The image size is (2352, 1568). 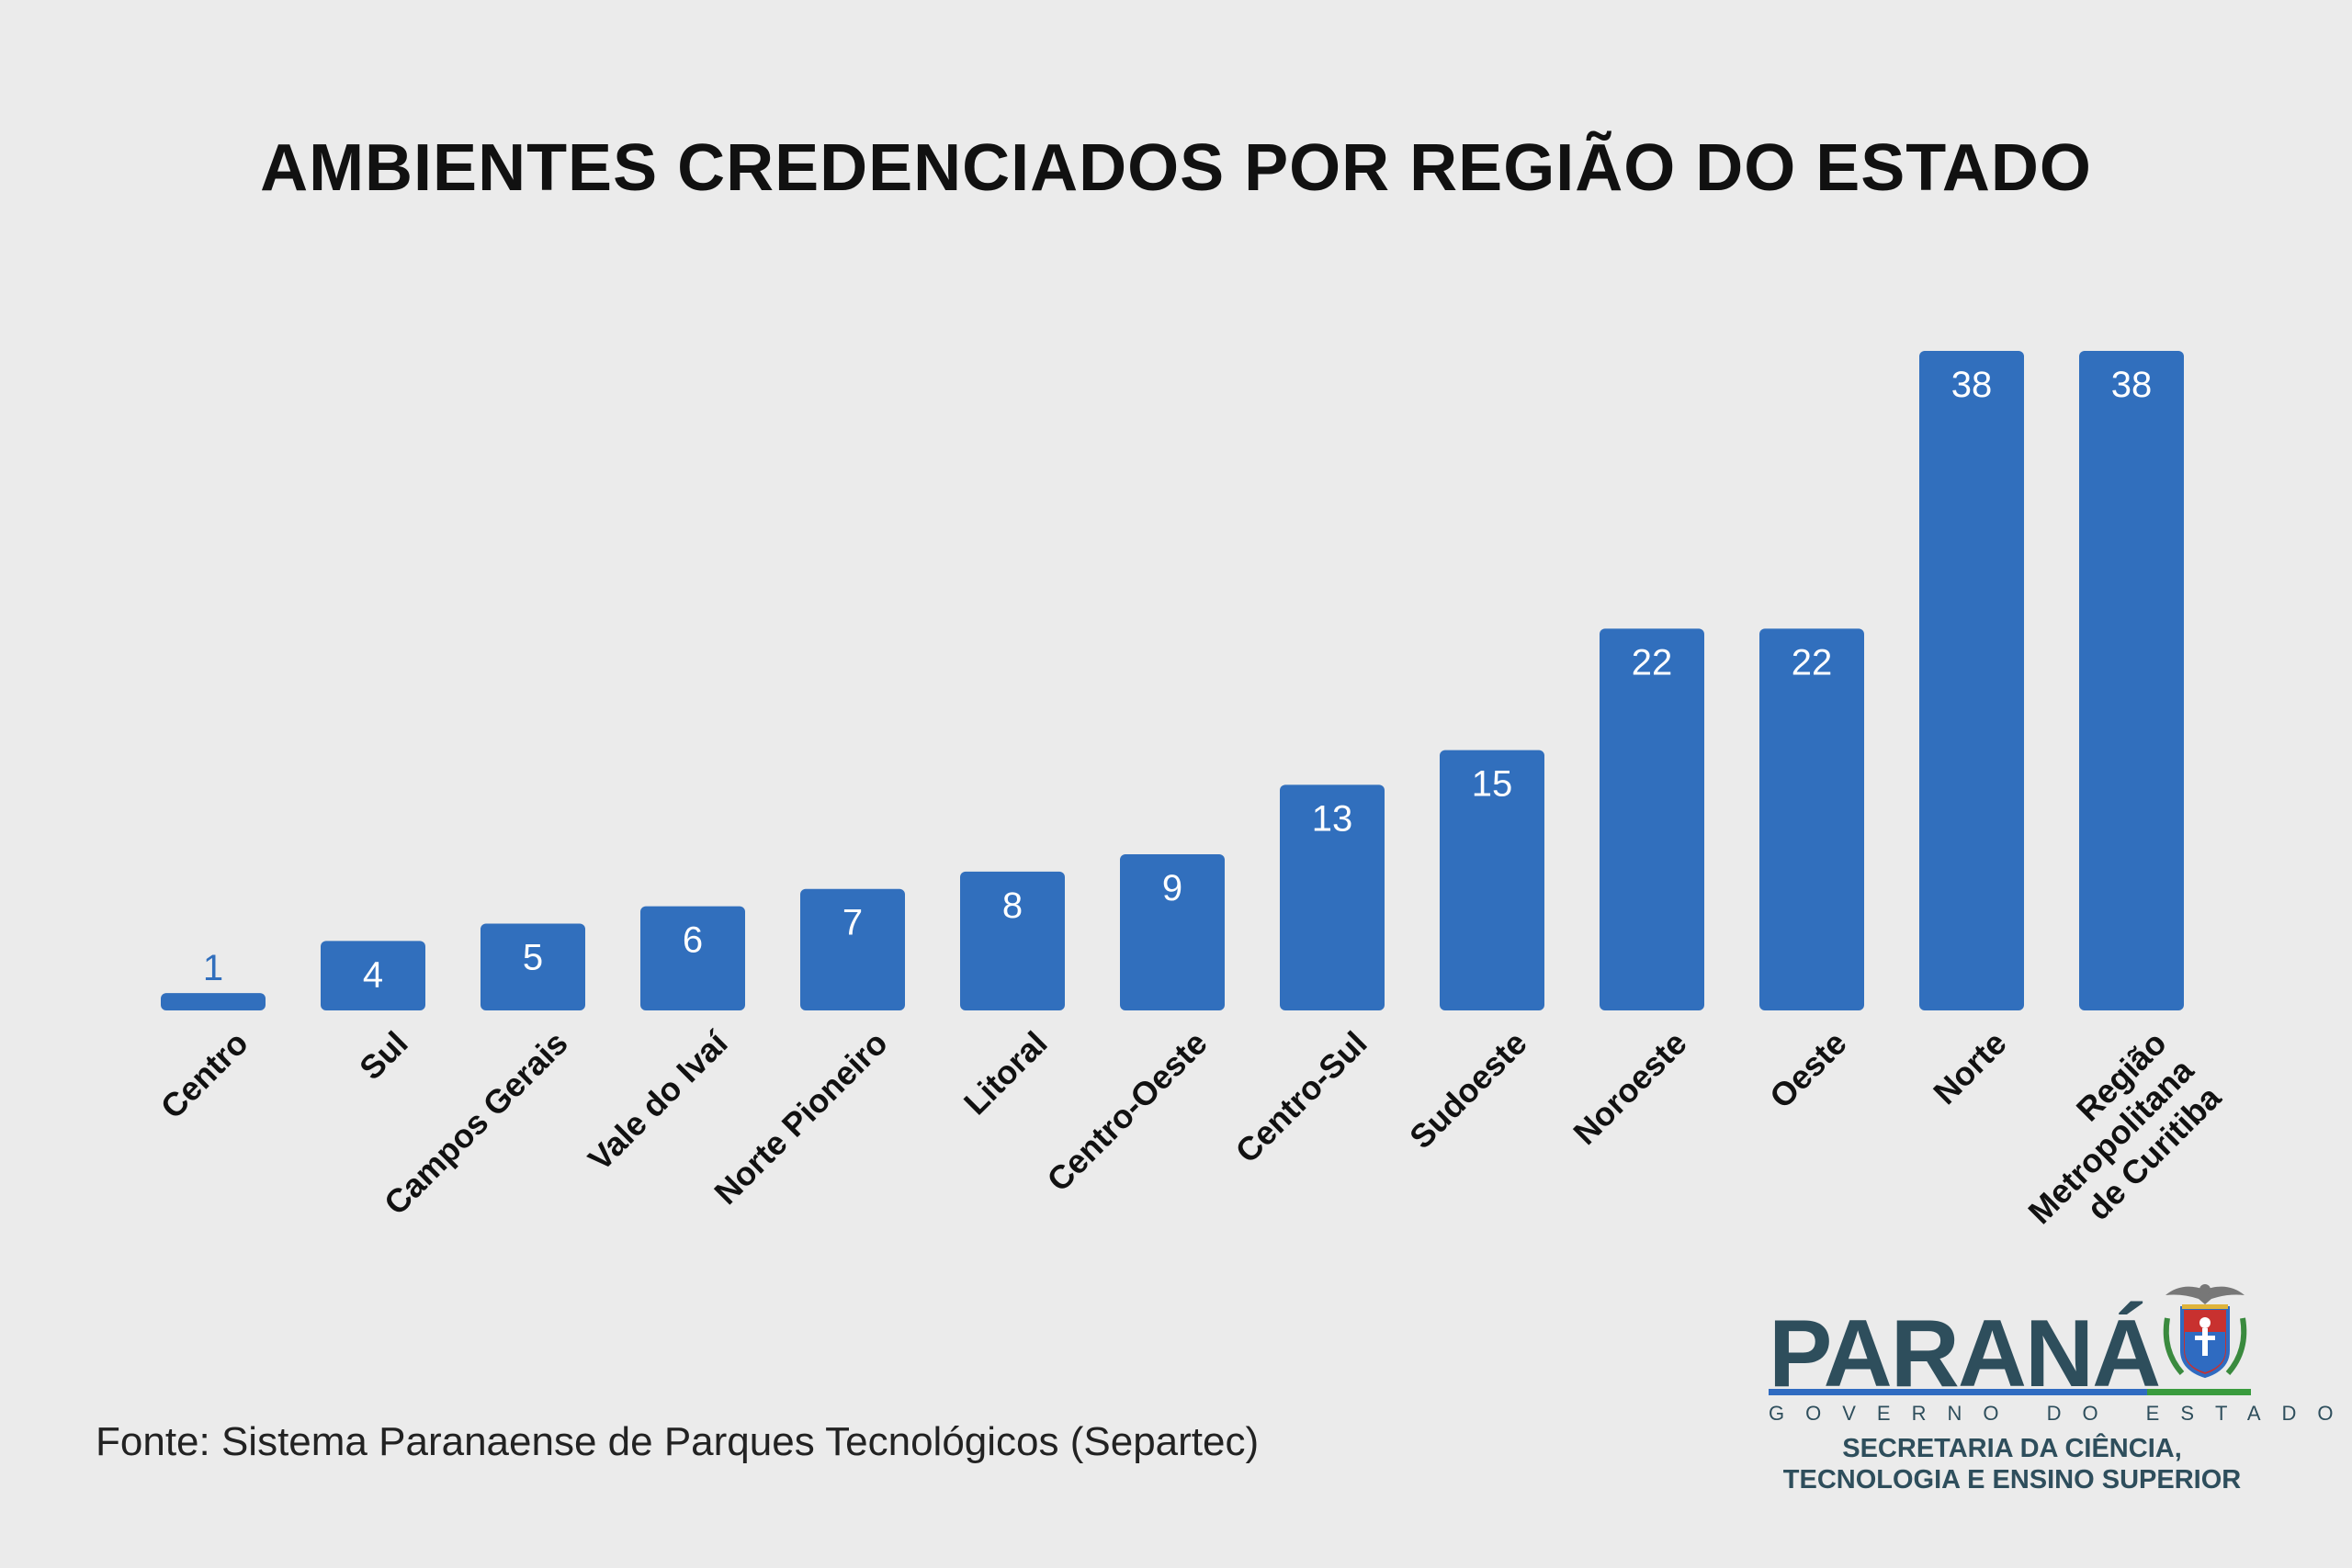 I want to click on x-tick-label: Sul, so click(x=383, y=1056).